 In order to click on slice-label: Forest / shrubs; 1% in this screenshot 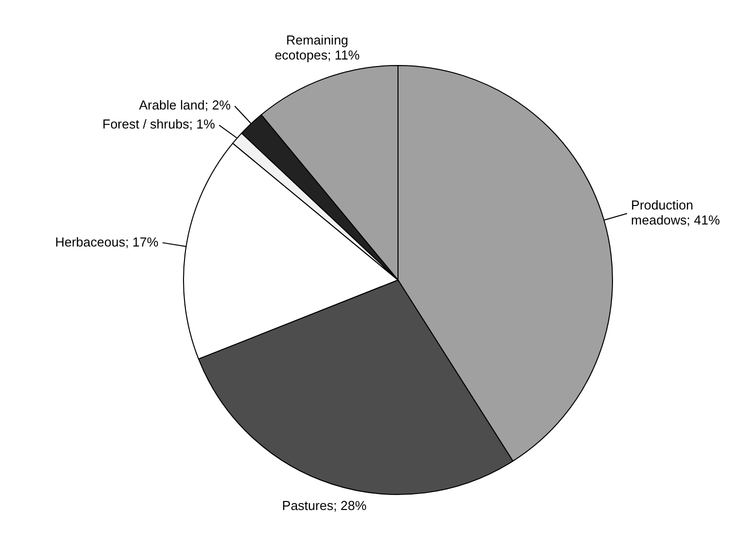, I will do `click(159, 124)`.